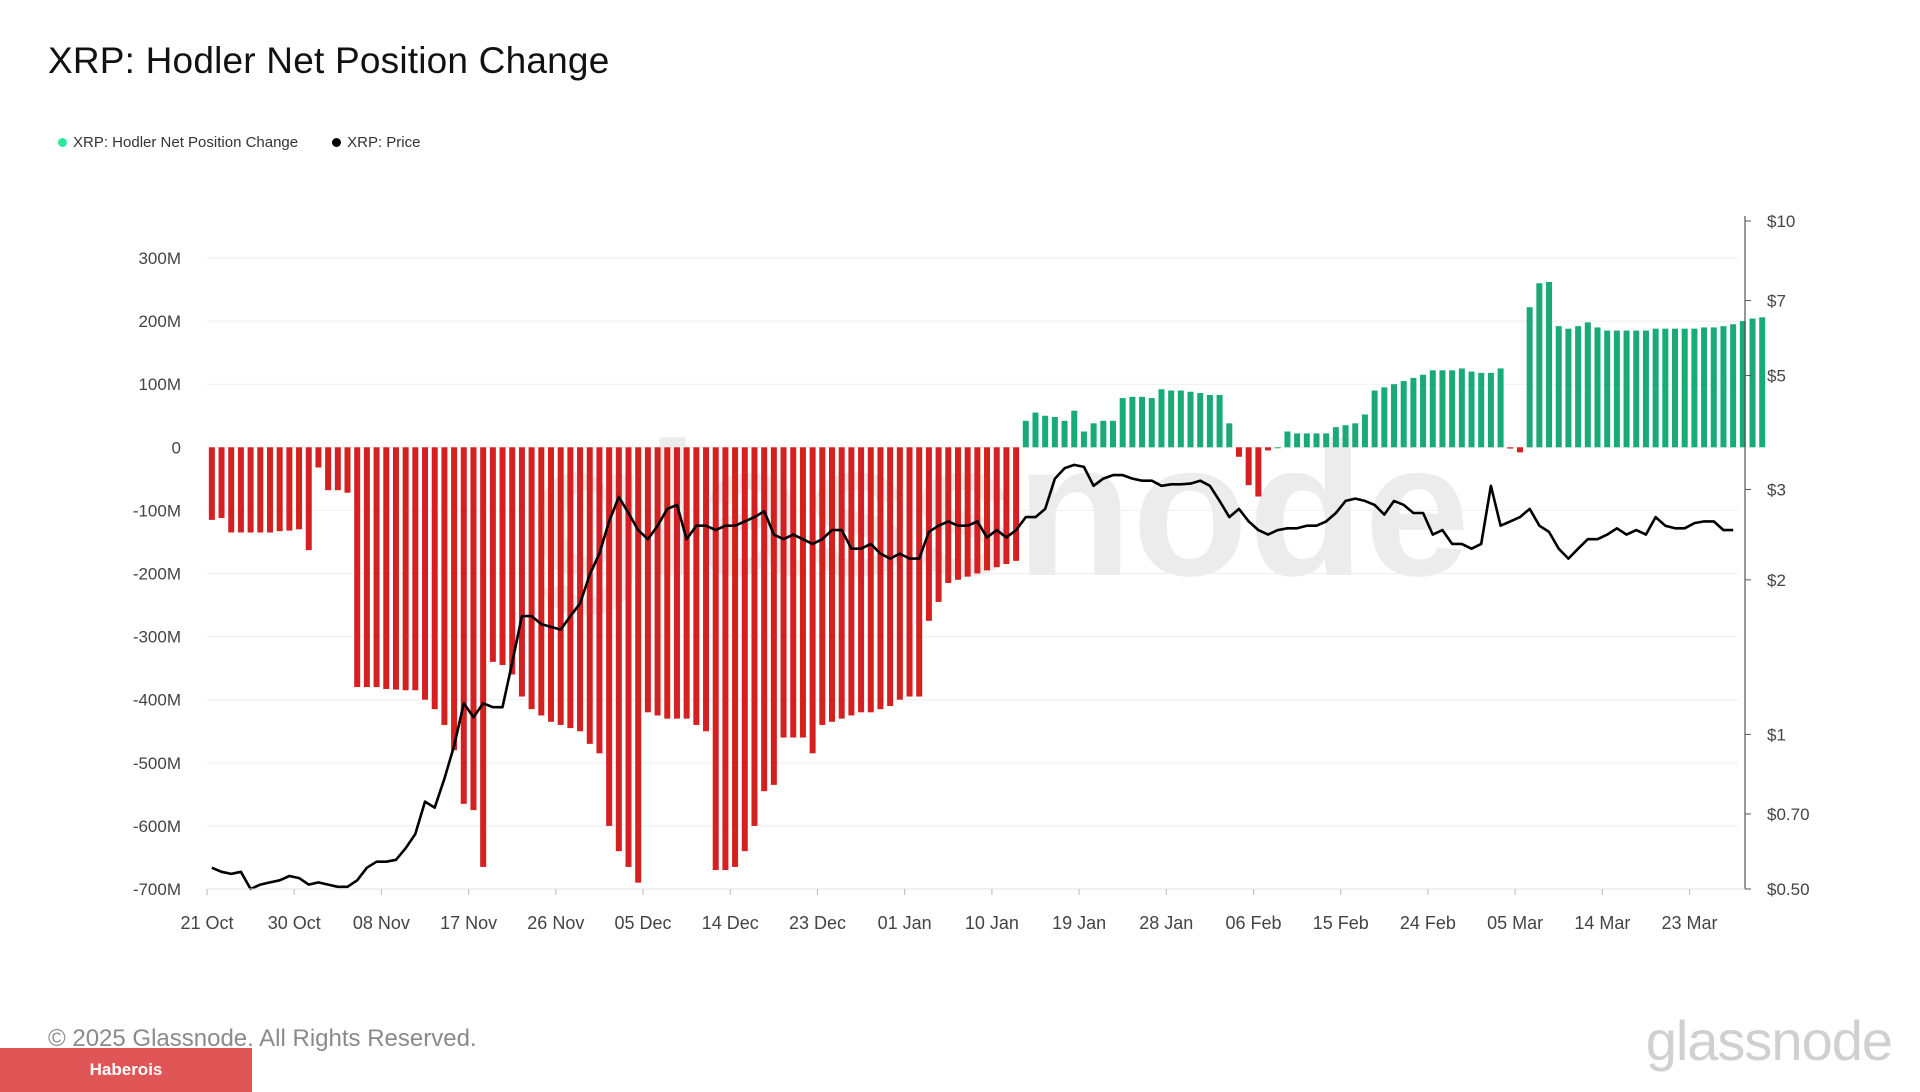 The image size is (1920, 1092). What do you see at coordinates (1776, 489) in the screenshot?
I see `y-tick-label-right: $3` at bounding box center [1776, 489].